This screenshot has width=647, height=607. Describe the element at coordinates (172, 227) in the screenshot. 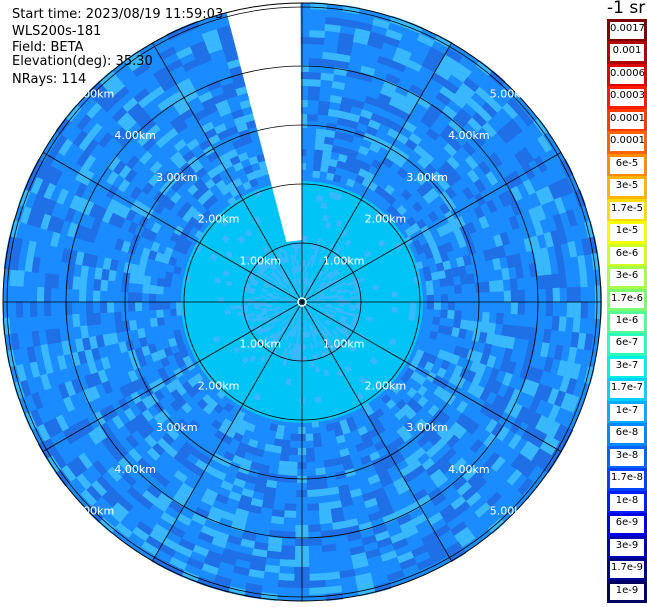

I see `azimuth-spoke` at that location.